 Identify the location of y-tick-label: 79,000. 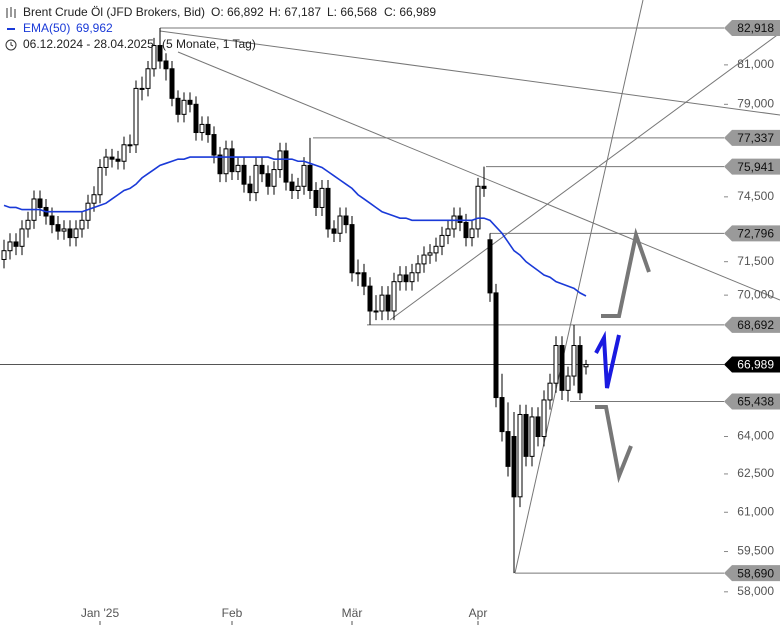
(755, 103).